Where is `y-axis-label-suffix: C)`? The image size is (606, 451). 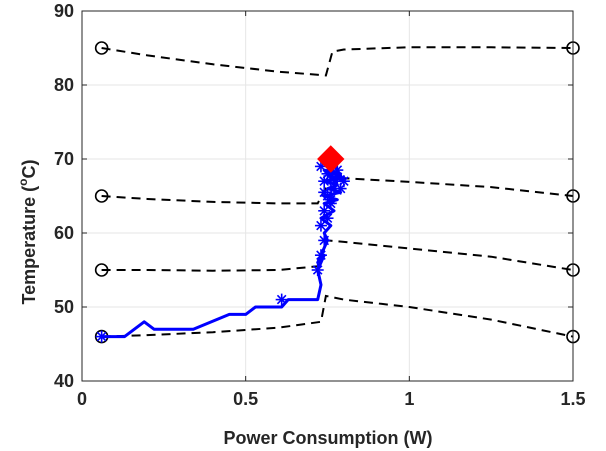
y-axis-label-suffix: C) is located at coordinates (29, 168).